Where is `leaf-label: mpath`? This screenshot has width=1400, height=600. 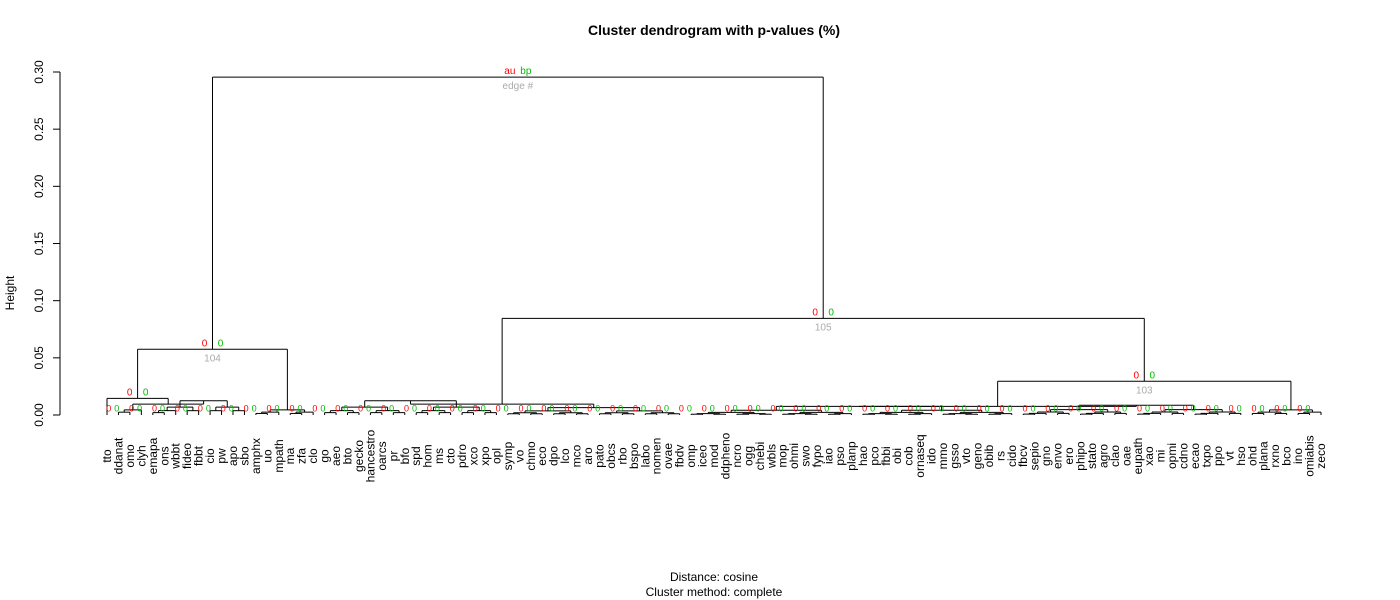
leaf-label: mpath is located at coordinates (279, 455).